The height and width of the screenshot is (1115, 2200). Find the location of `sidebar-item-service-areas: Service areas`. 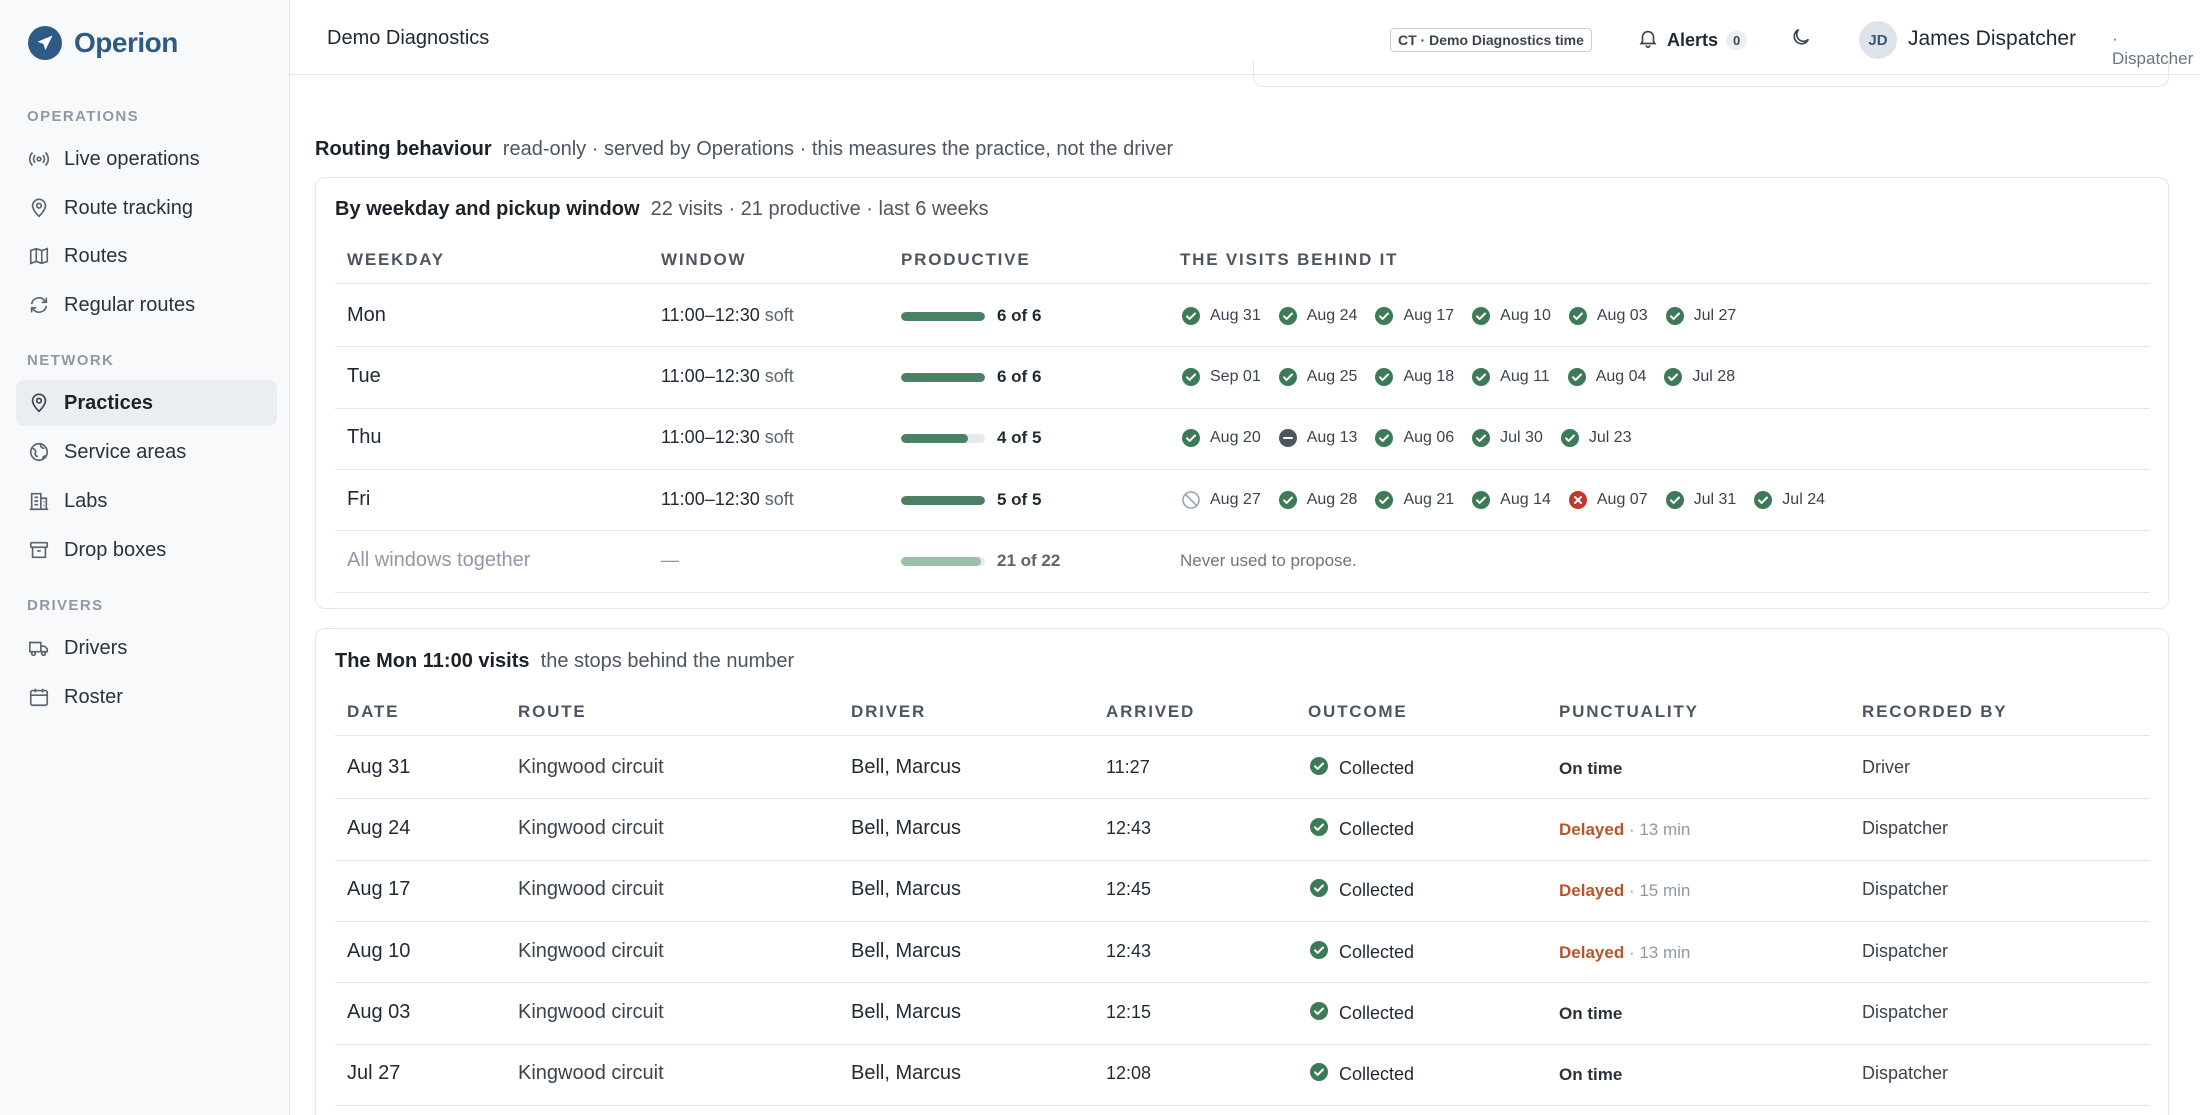

sidebar-item-service-areas: Service areas is located at coordinates (146, 452).